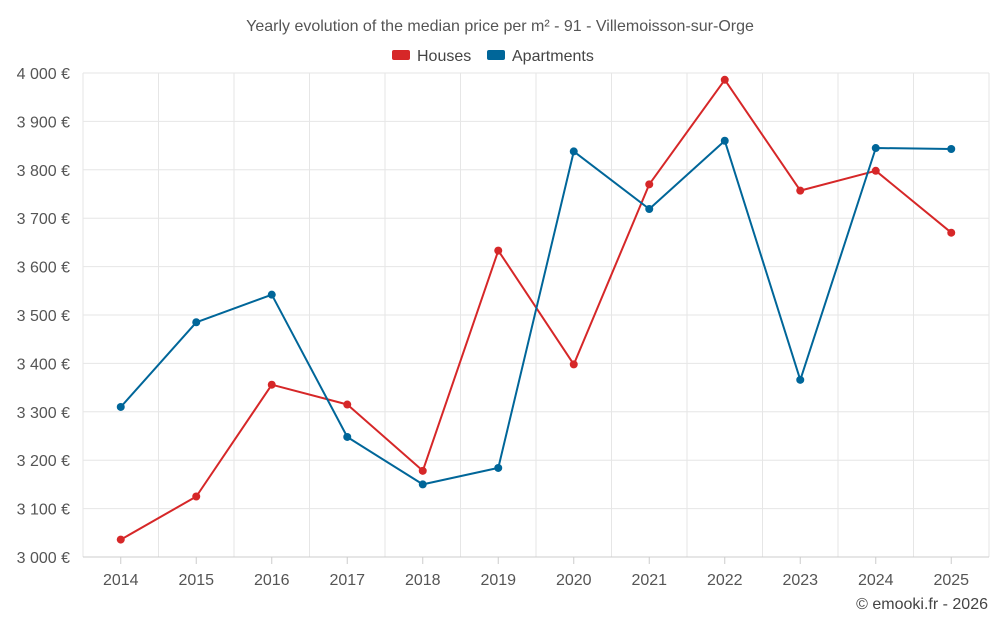 The image size is (1000, 625). What do you see at coordinates (272, 580) in the screenshot?
I see `x-tick-label: 2016` at bounding box center [272, 580].